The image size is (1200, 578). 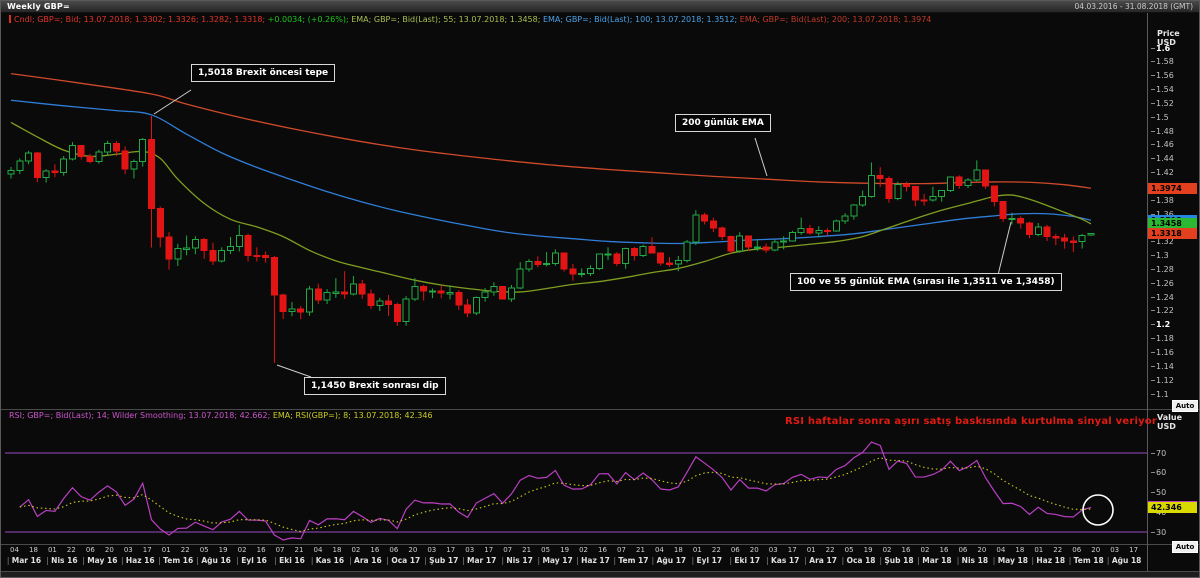 What do you see at coordinates (1160, 256) in the screenshot?
I see `axis-tick-label: 1.3` at bounding box center [1160, 256].